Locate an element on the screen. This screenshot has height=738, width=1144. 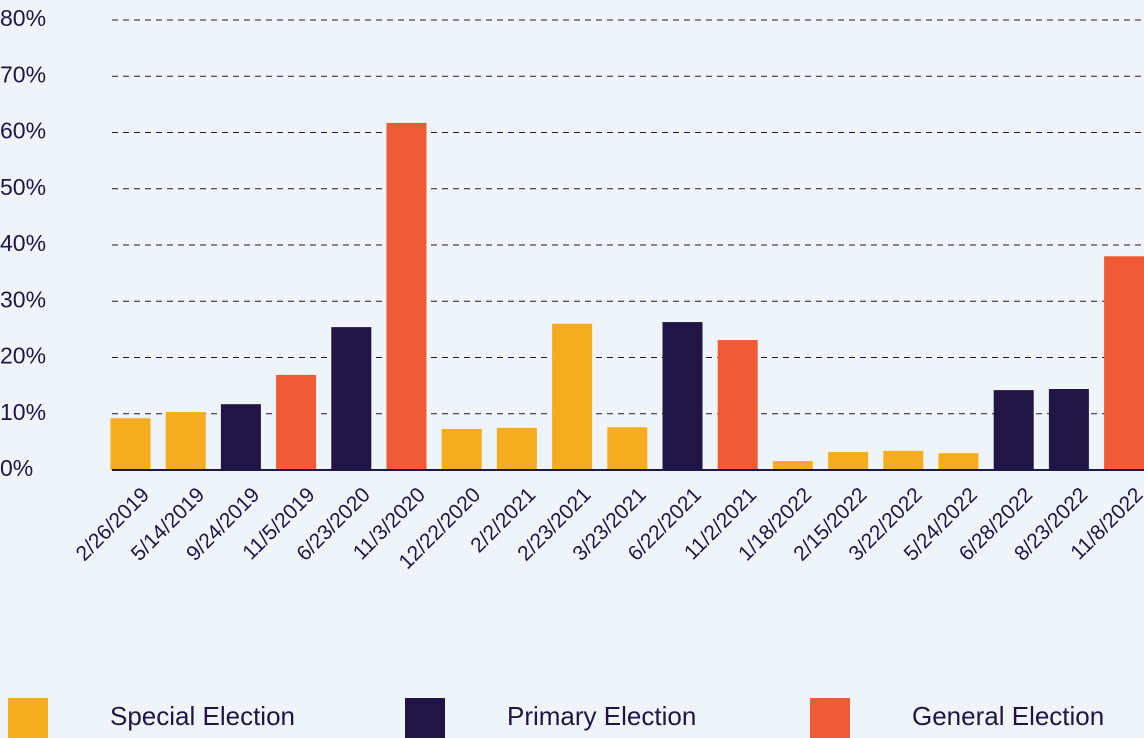
y-tick-label: 20% is located at coordinates (23, 356).